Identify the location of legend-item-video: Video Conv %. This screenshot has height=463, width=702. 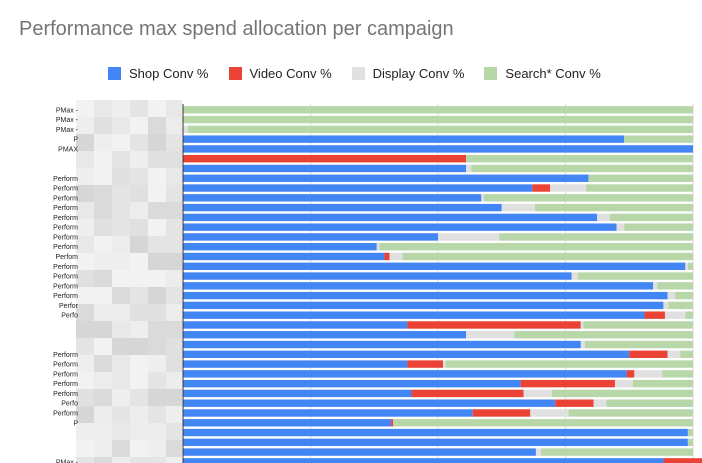
(280, 73).